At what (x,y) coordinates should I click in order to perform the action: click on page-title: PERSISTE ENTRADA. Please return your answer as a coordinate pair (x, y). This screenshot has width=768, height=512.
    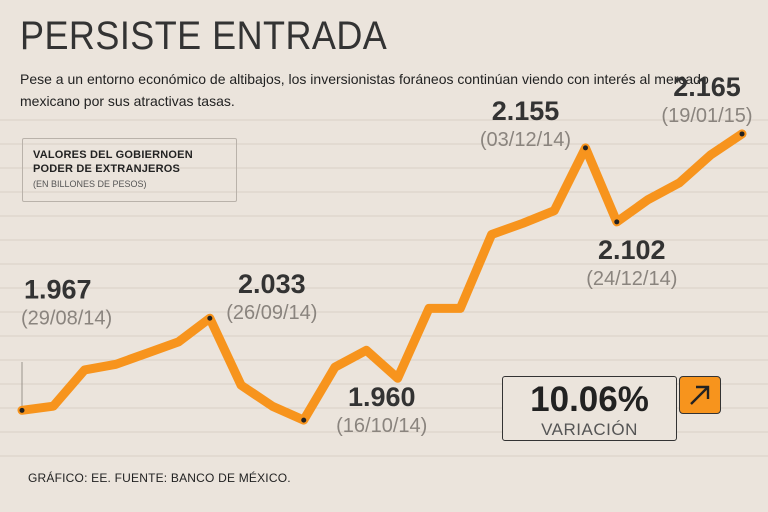
    Looking at the image, I should click on (204, 36).